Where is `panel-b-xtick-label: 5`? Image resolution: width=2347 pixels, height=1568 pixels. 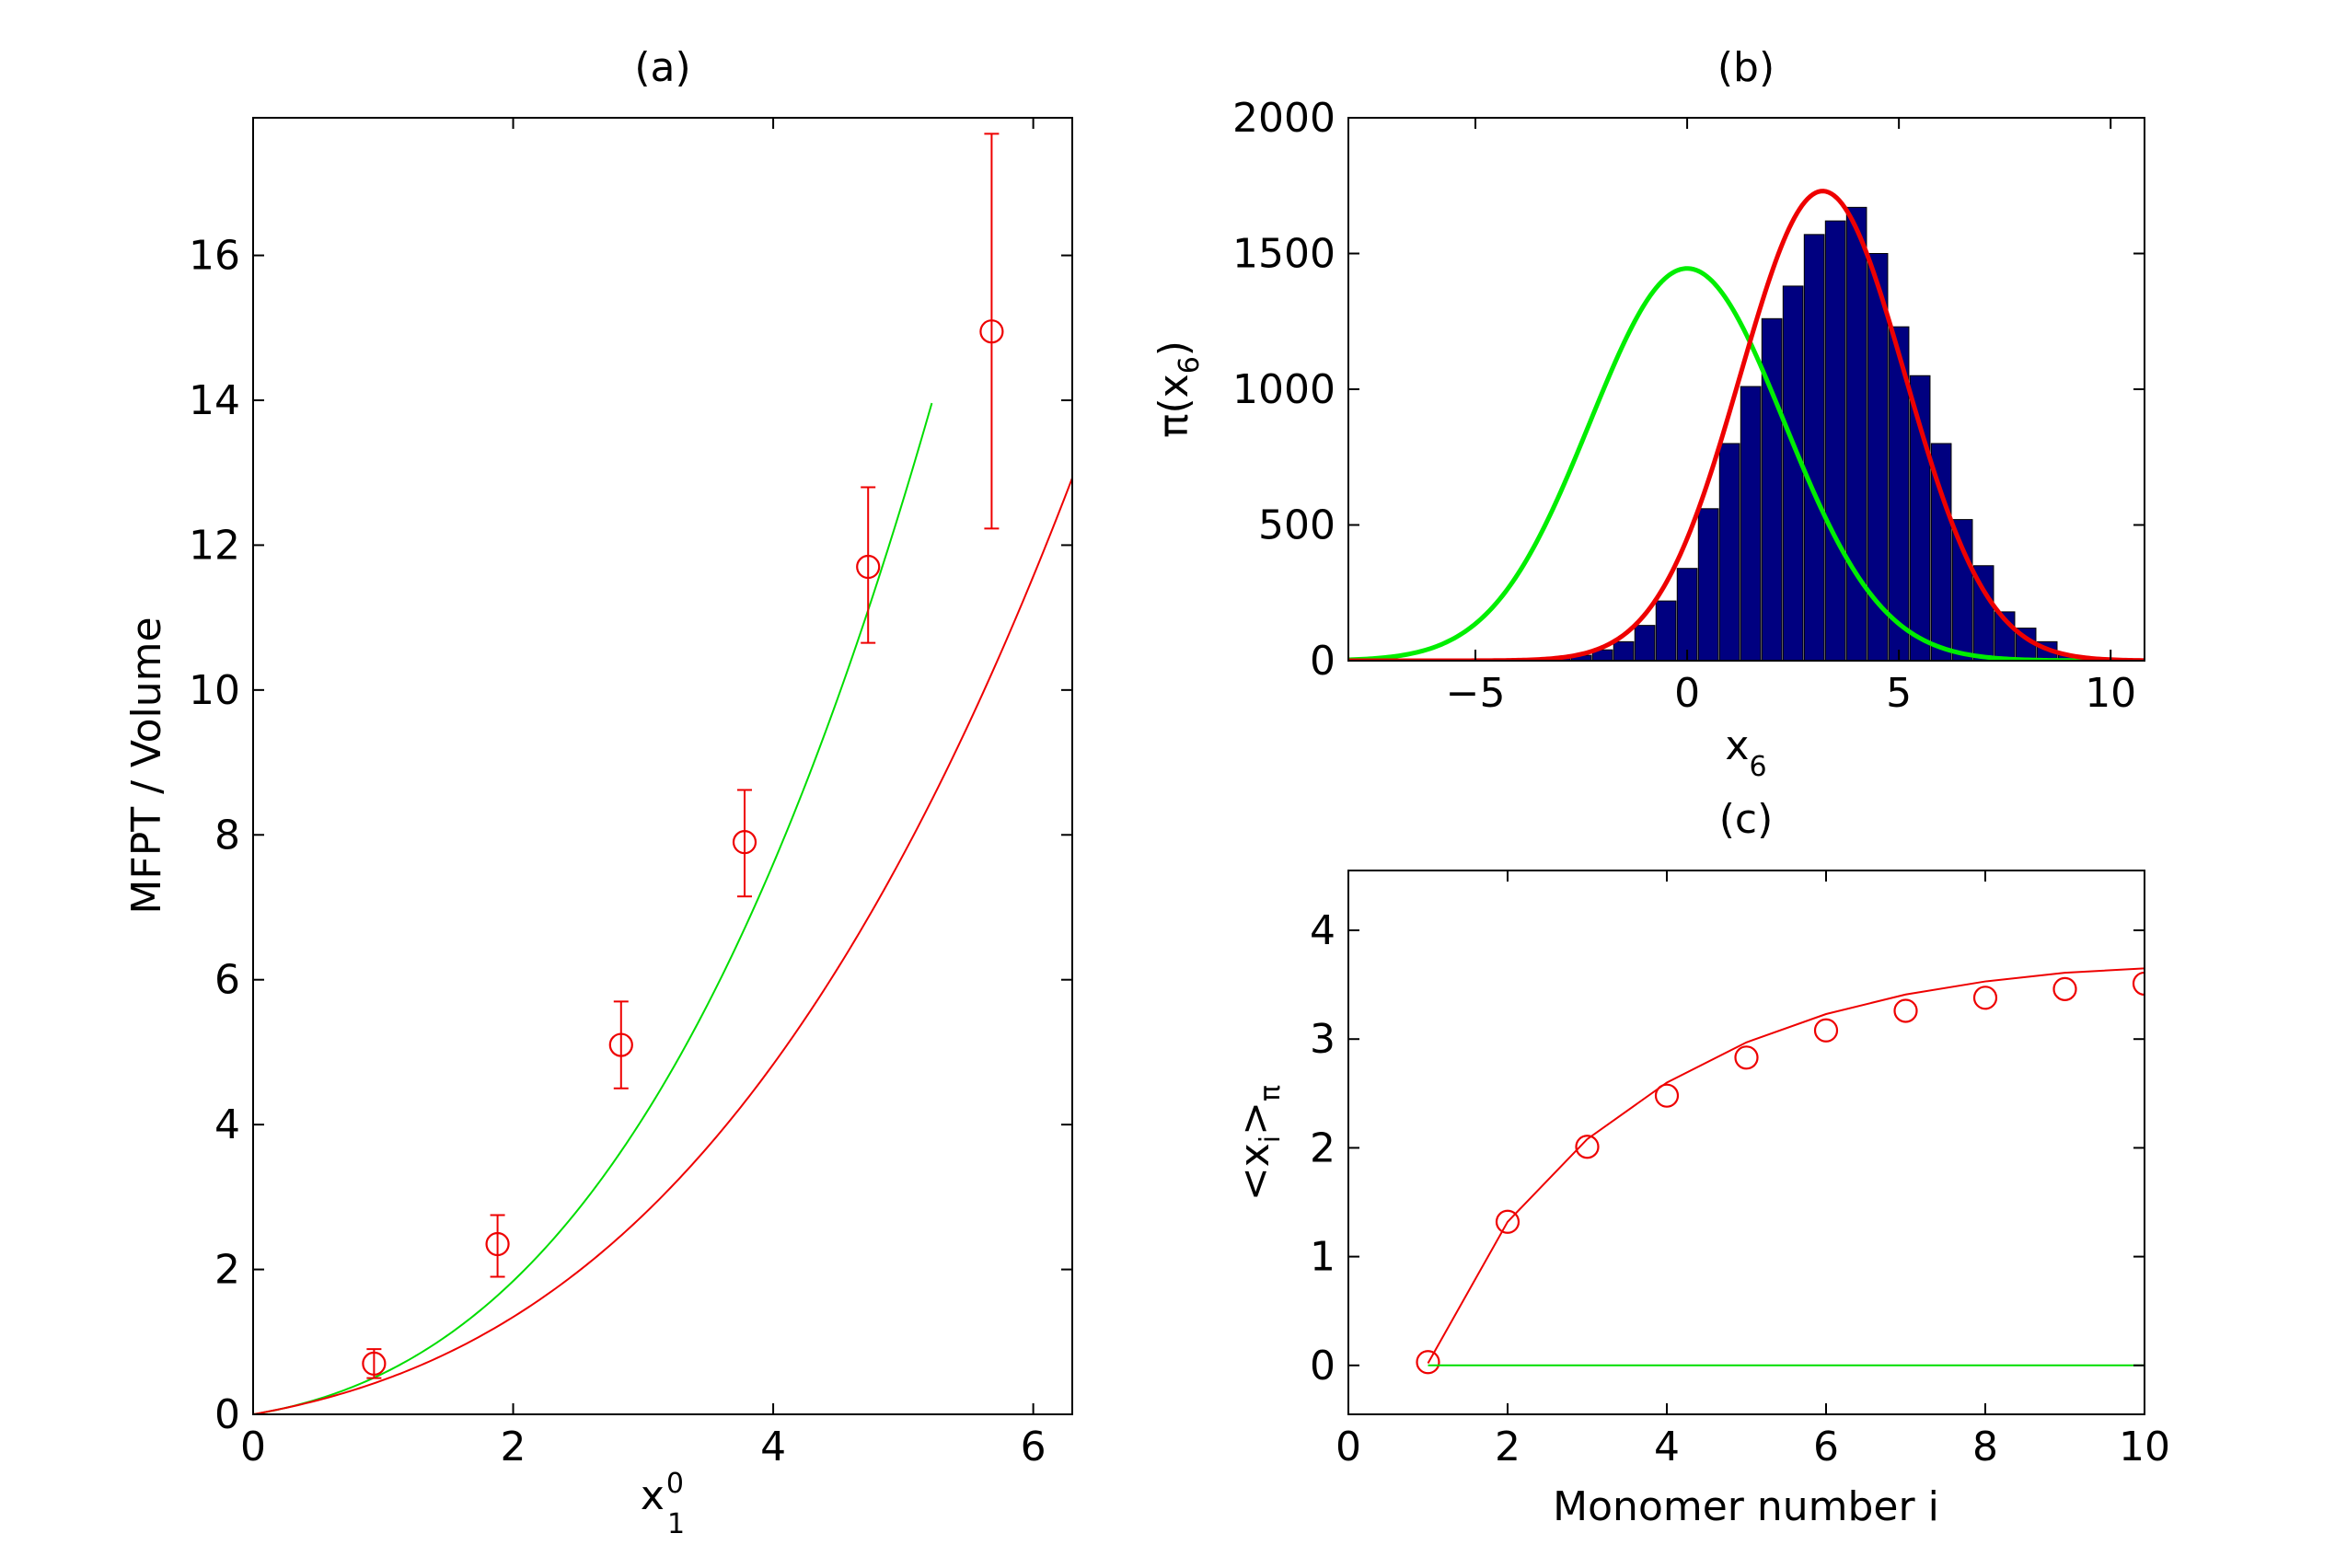
panel-b-xtick-label: 5 is located at coordinates (1899, 693).